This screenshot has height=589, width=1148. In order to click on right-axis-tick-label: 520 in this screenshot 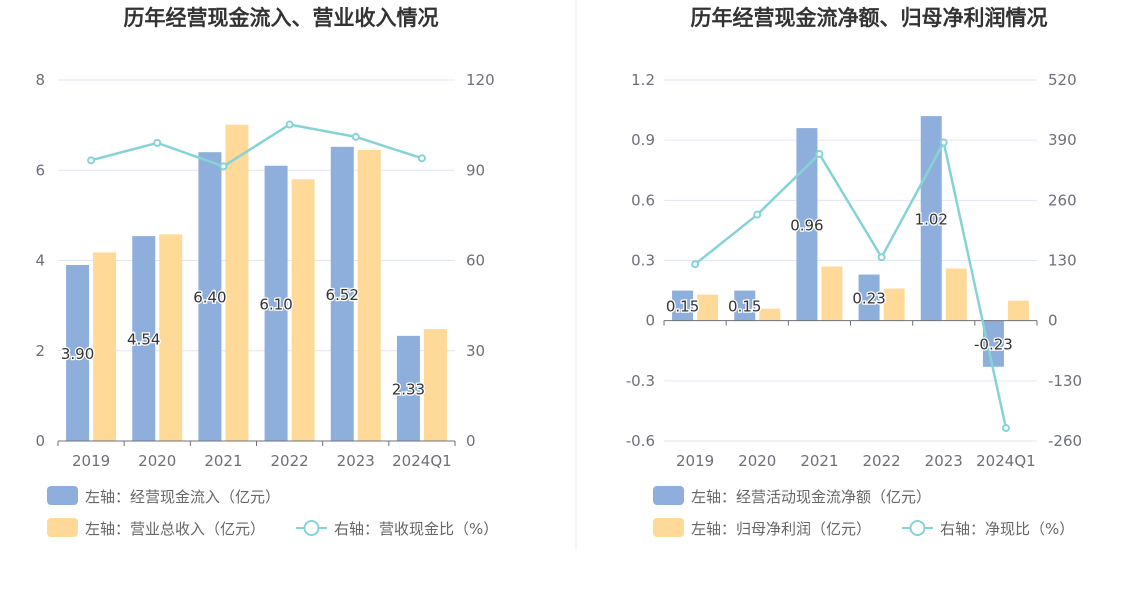, I will do `click(1062, 80)`.